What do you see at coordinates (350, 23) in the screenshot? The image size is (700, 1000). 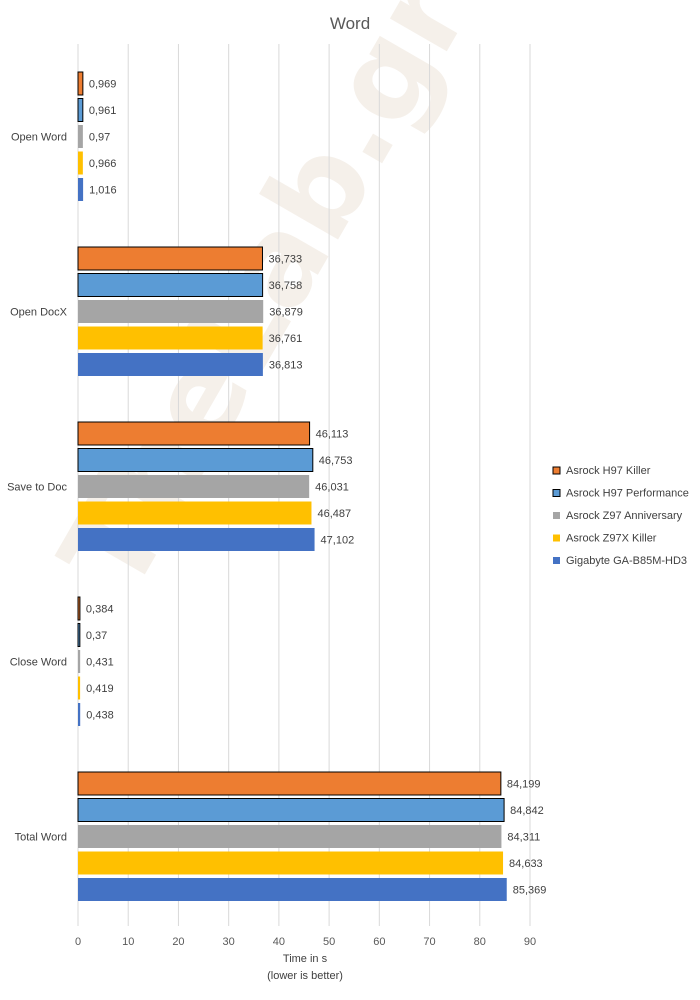 I see `chart-title: Word` at bounding box center [350, 23].